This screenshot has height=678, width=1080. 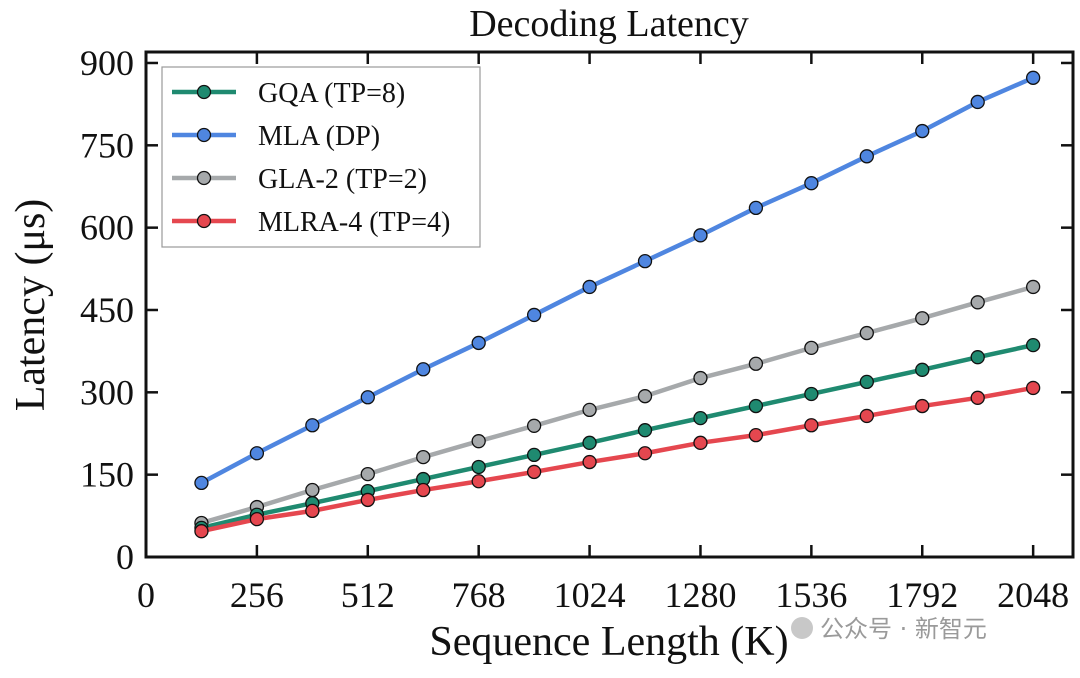 I want to click on x-tick-label: 1792, so click(x=922, y=595).